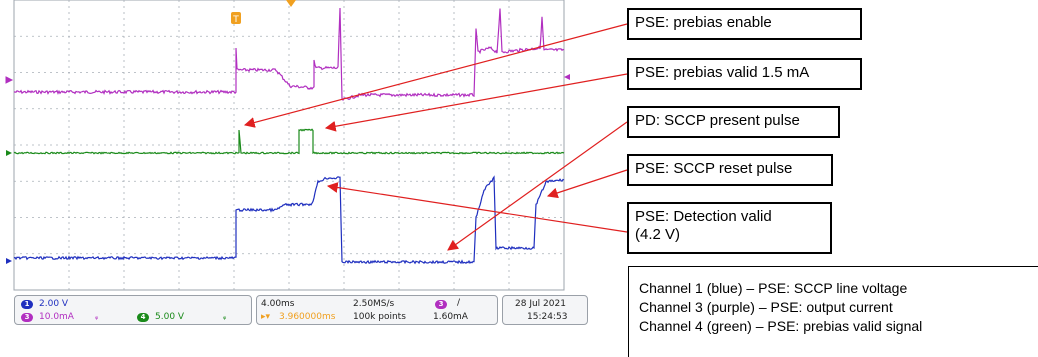 The height and width of the screenshot is (357, 1038). I want to click on ch1-ground-marker, so click(9, 261).